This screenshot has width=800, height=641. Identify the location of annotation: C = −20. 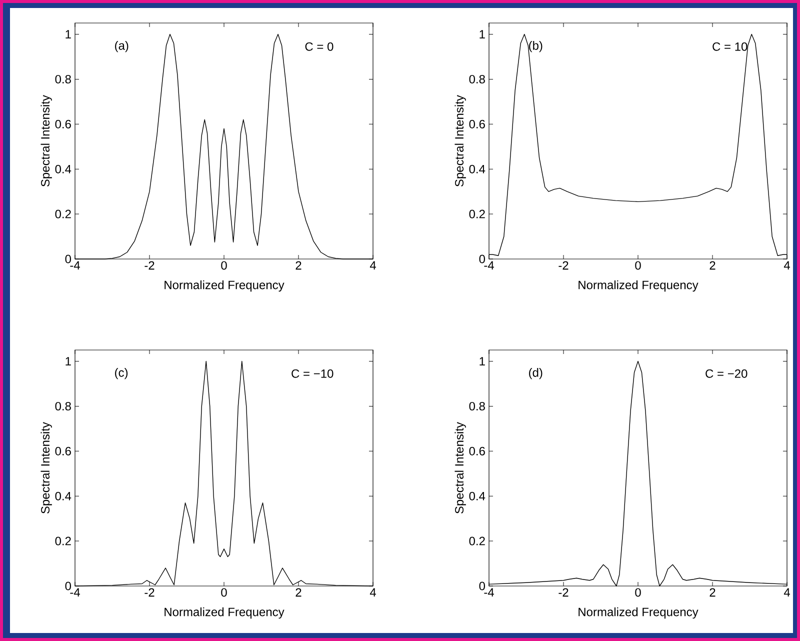
(727, 373).